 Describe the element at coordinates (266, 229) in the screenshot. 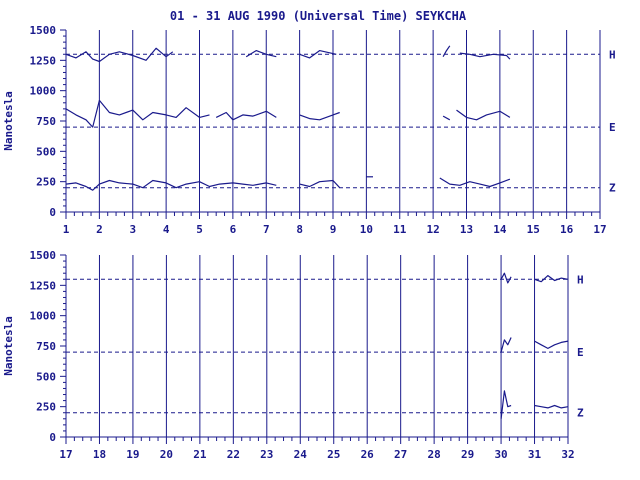

I see `x-tick-label: 7` at that location.